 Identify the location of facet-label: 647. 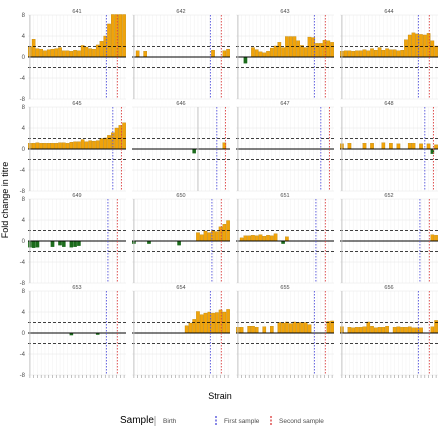
(284, 104).